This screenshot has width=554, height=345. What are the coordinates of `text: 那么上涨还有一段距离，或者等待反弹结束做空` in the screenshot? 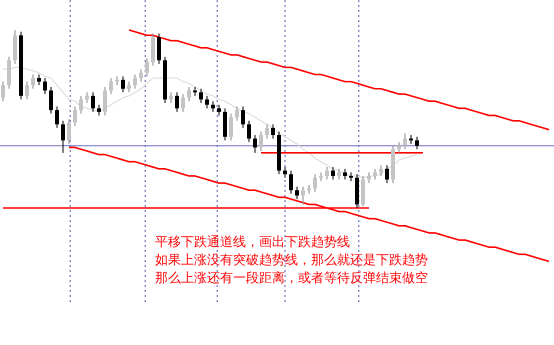 It's located at (291, 278).